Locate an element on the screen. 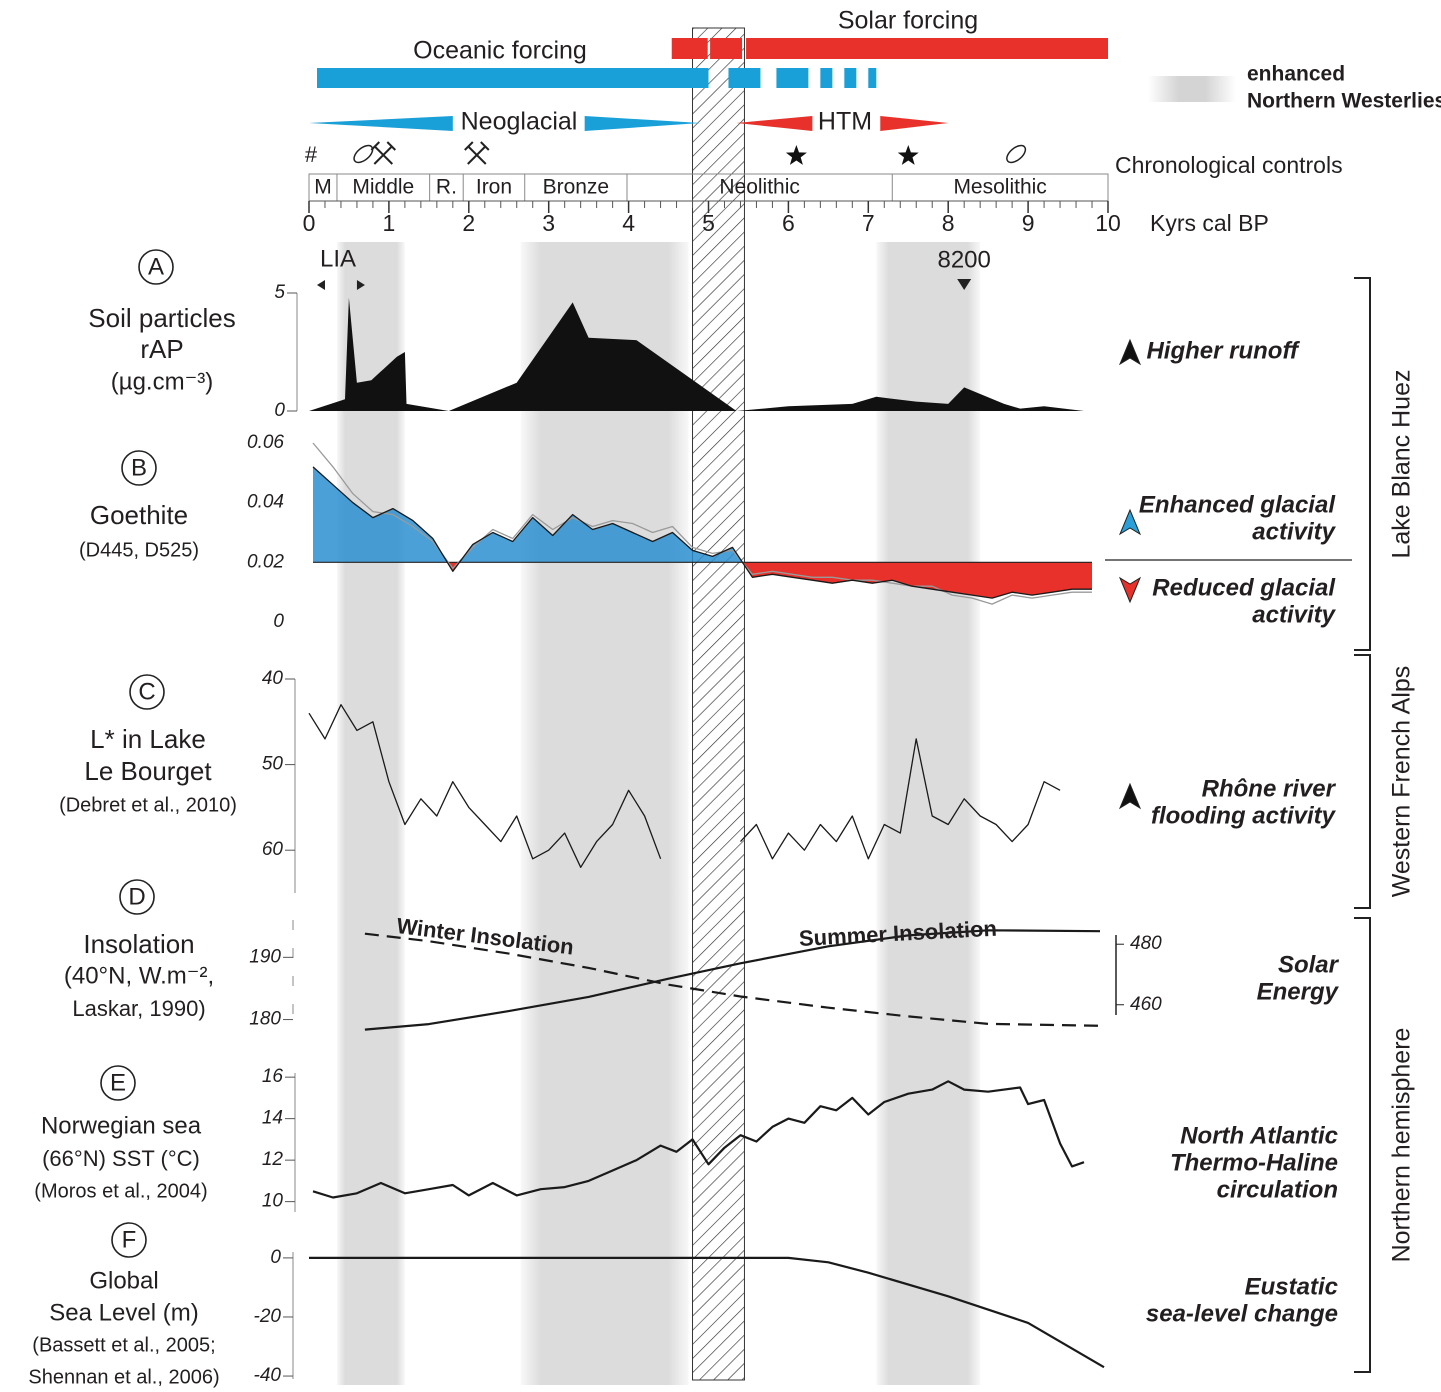 The height and width of the screenshot is (1392, 1441). panel-letter: E is located at coordinates (118, 1082).